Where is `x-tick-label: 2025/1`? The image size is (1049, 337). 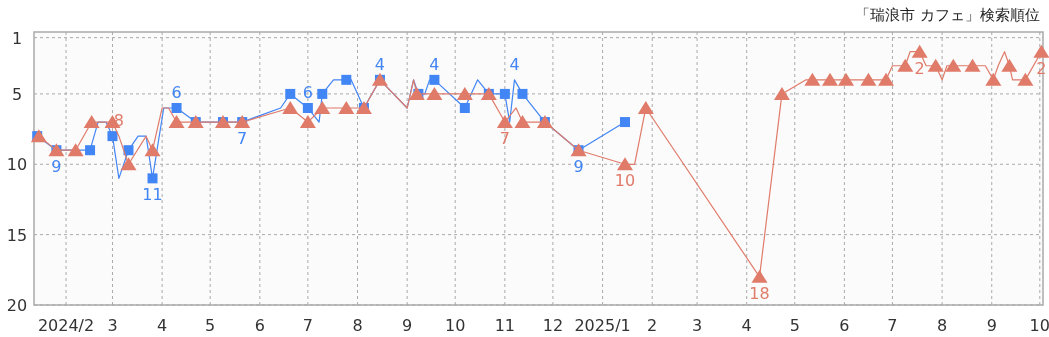 x-tick-label: 2025/1 is located at coordinates (602, 325).